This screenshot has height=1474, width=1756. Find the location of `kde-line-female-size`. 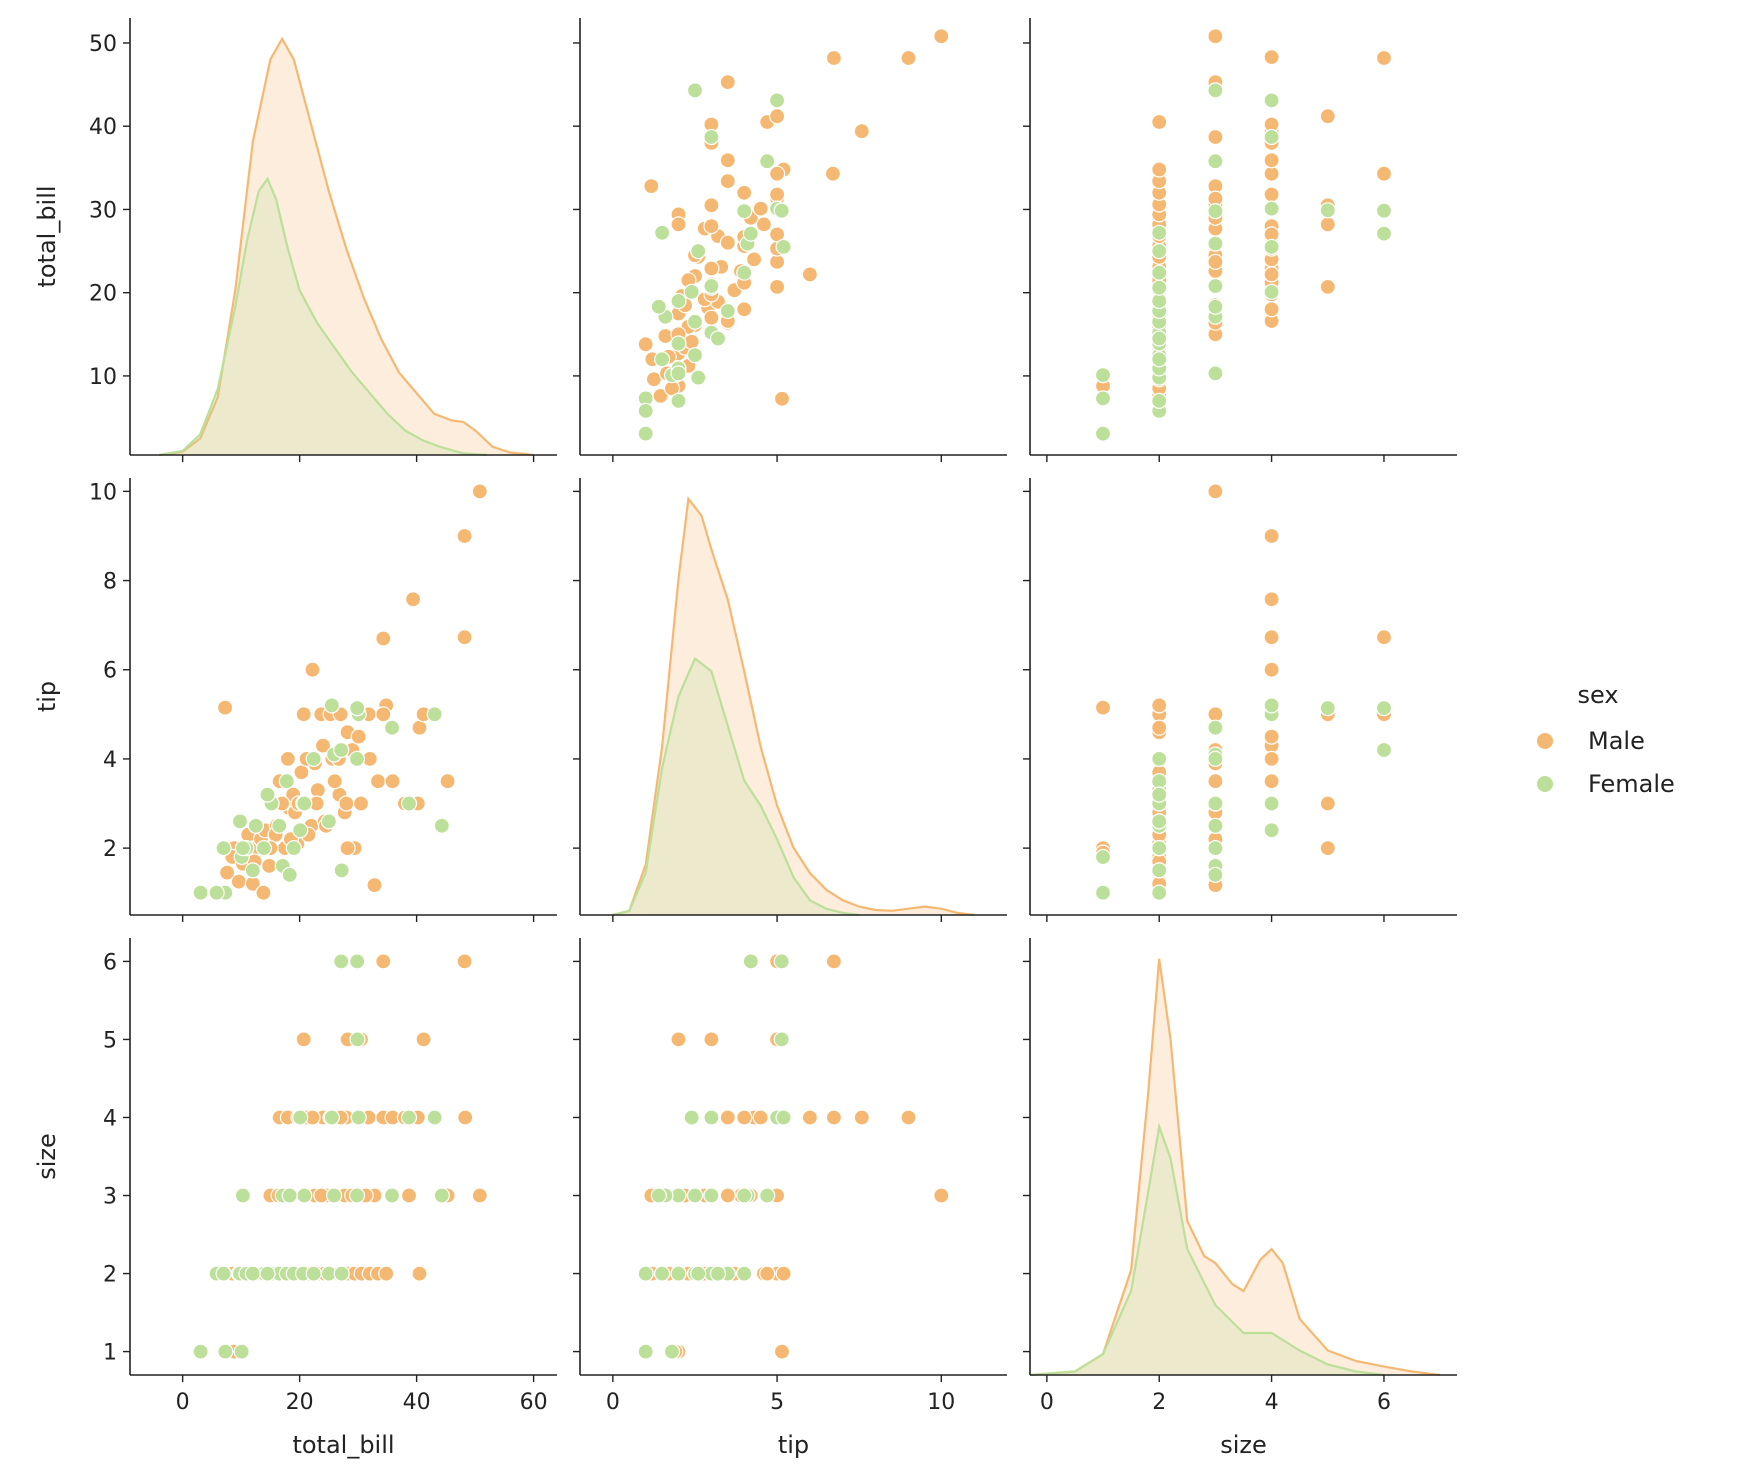

kde-line-female-size is located at coordinates (1207, 1249).